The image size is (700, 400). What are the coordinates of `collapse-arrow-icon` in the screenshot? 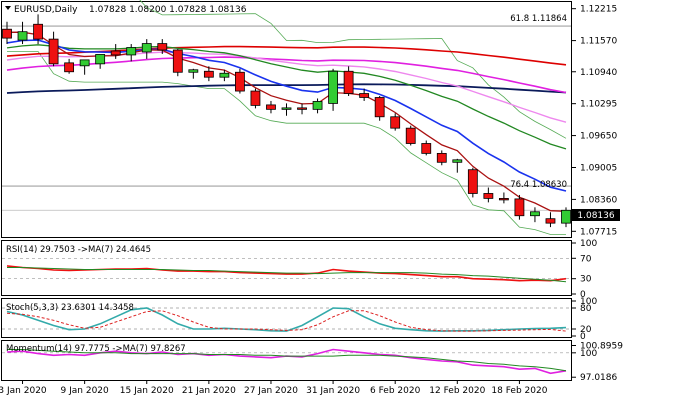 It's located at (8, 8).